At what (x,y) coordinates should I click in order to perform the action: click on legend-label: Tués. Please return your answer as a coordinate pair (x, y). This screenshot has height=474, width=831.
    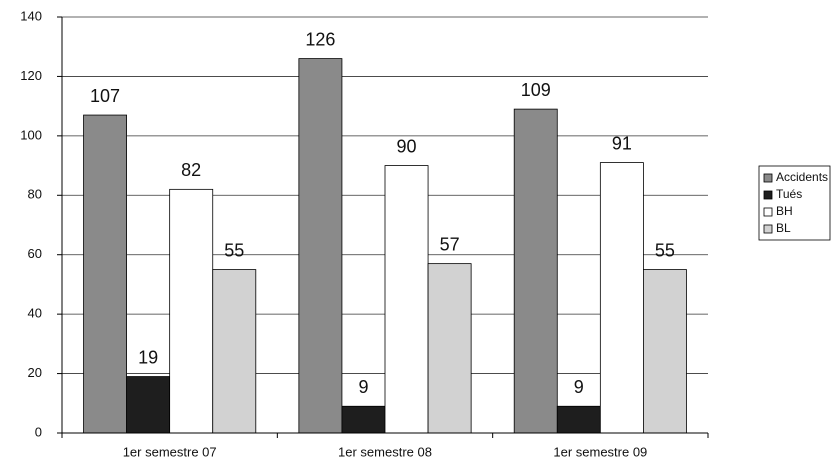
    Looking at the image, I should click on (789, 194).